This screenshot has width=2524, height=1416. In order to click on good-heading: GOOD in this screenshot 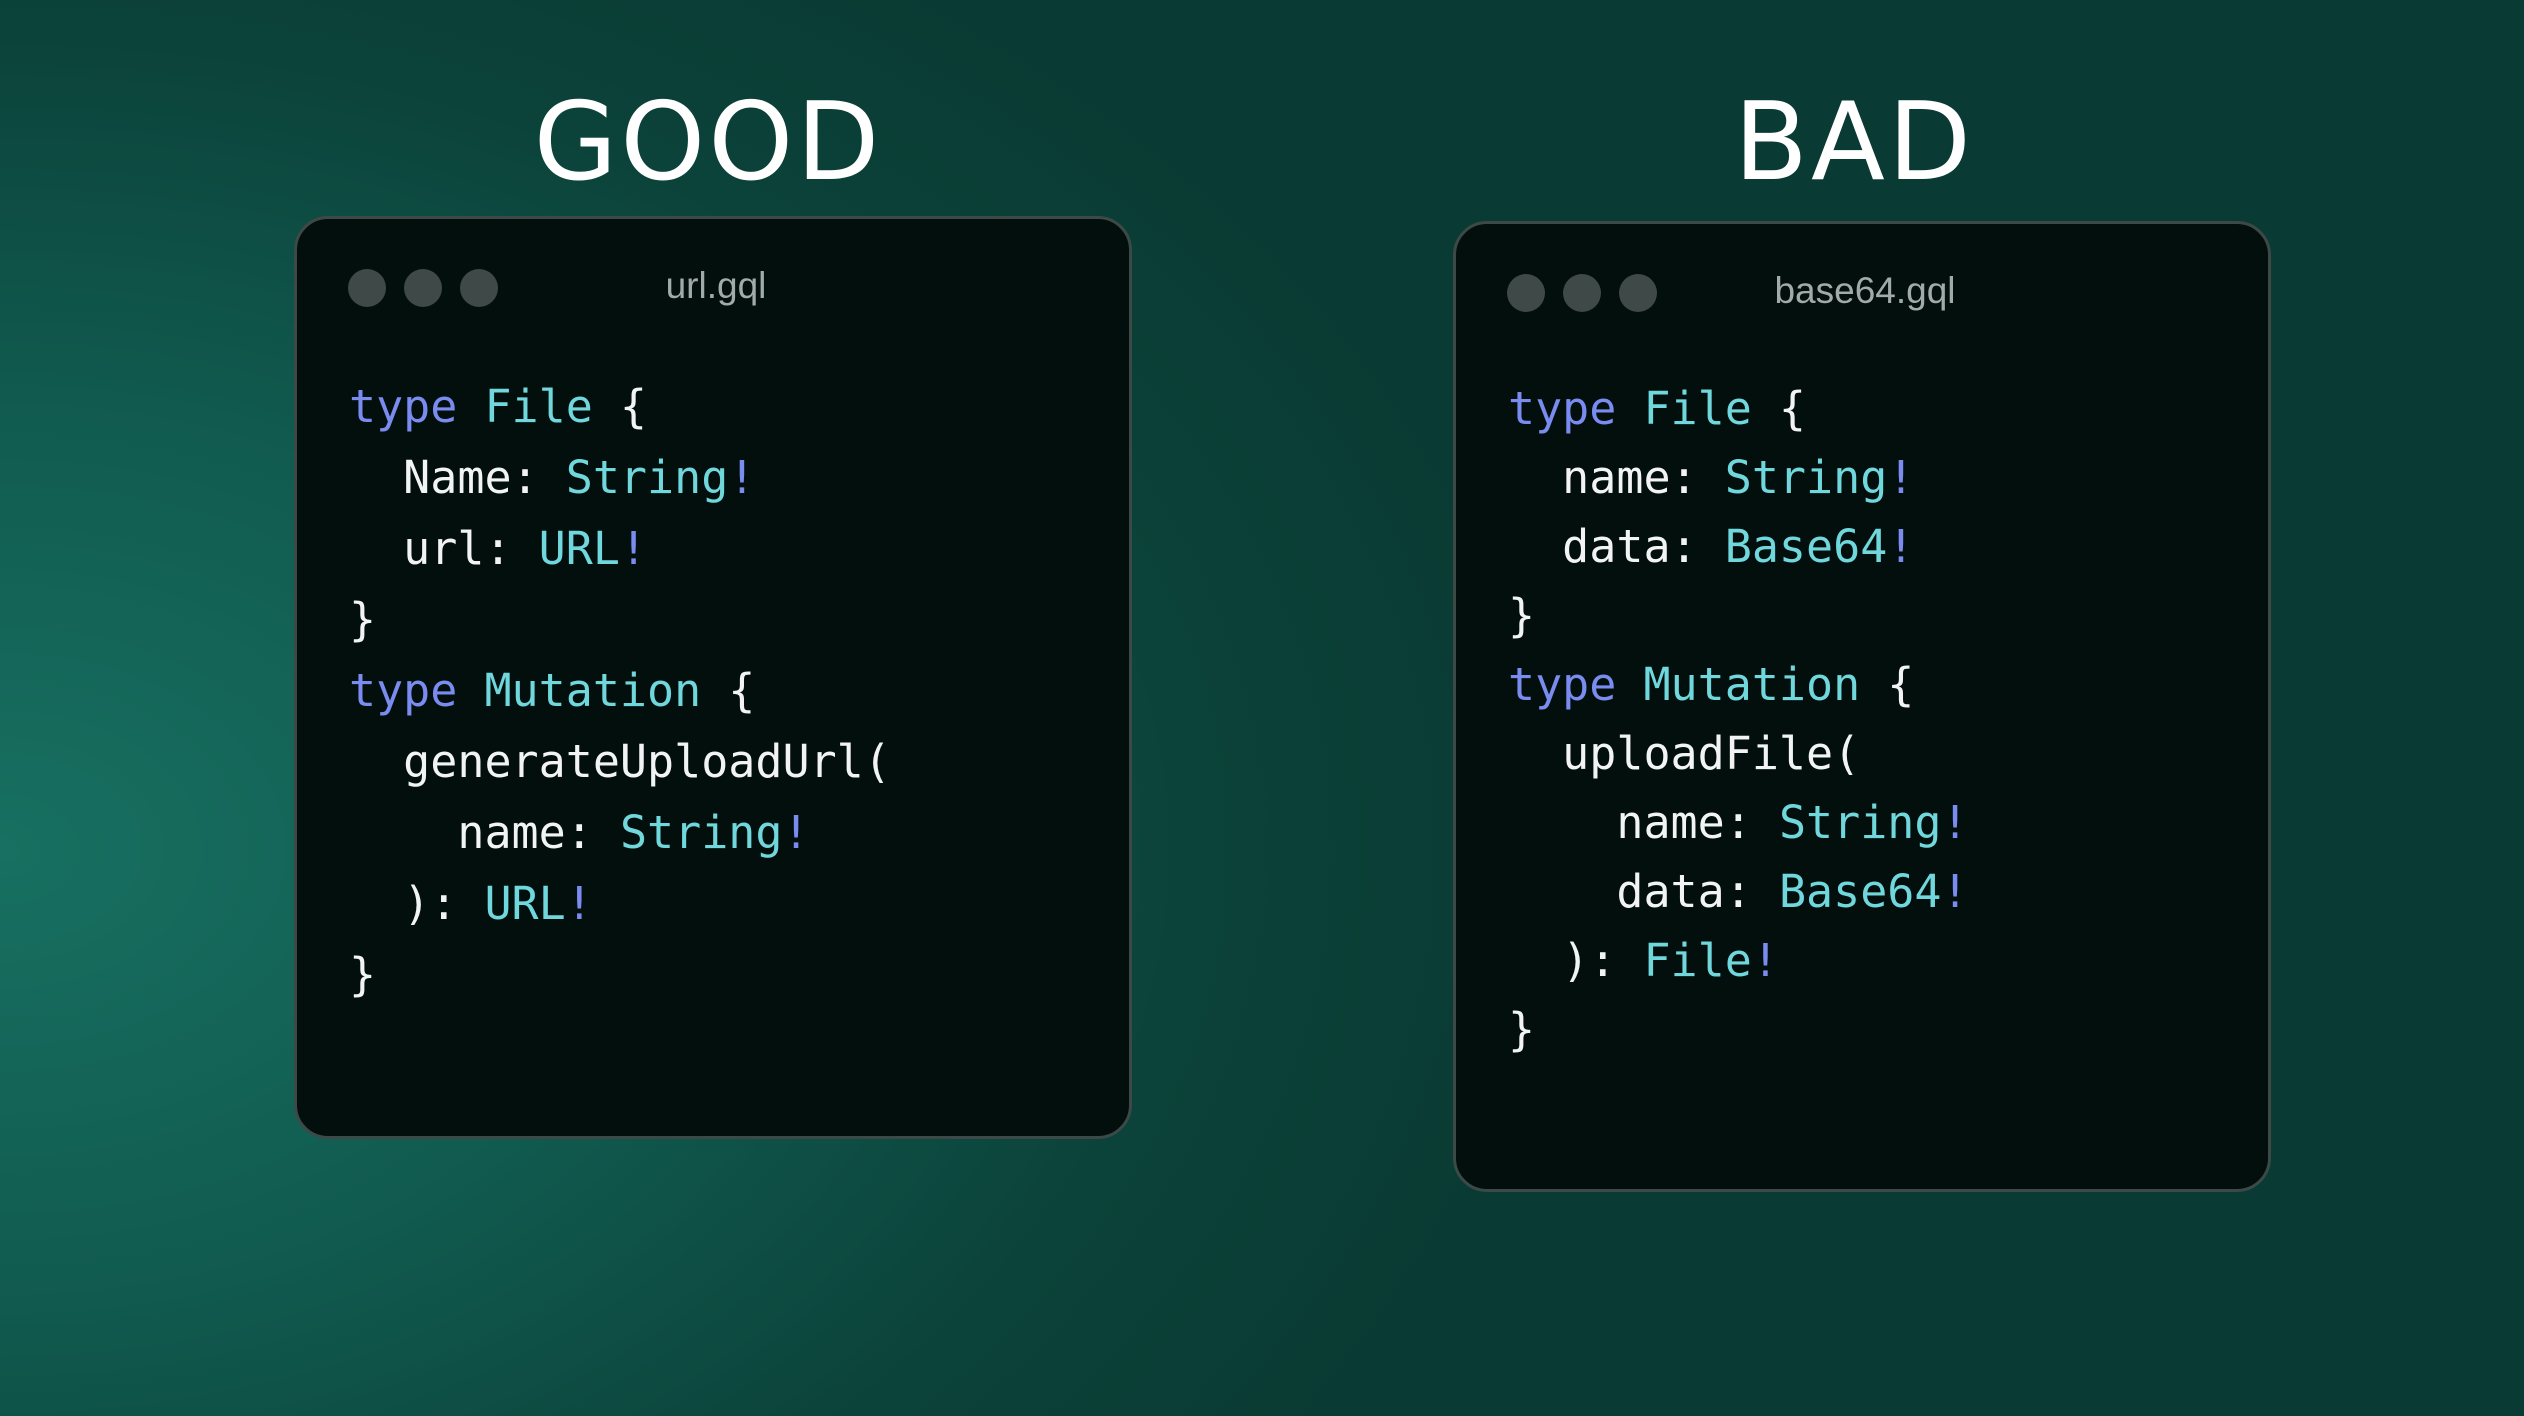, I will do `click(708, 142)`.